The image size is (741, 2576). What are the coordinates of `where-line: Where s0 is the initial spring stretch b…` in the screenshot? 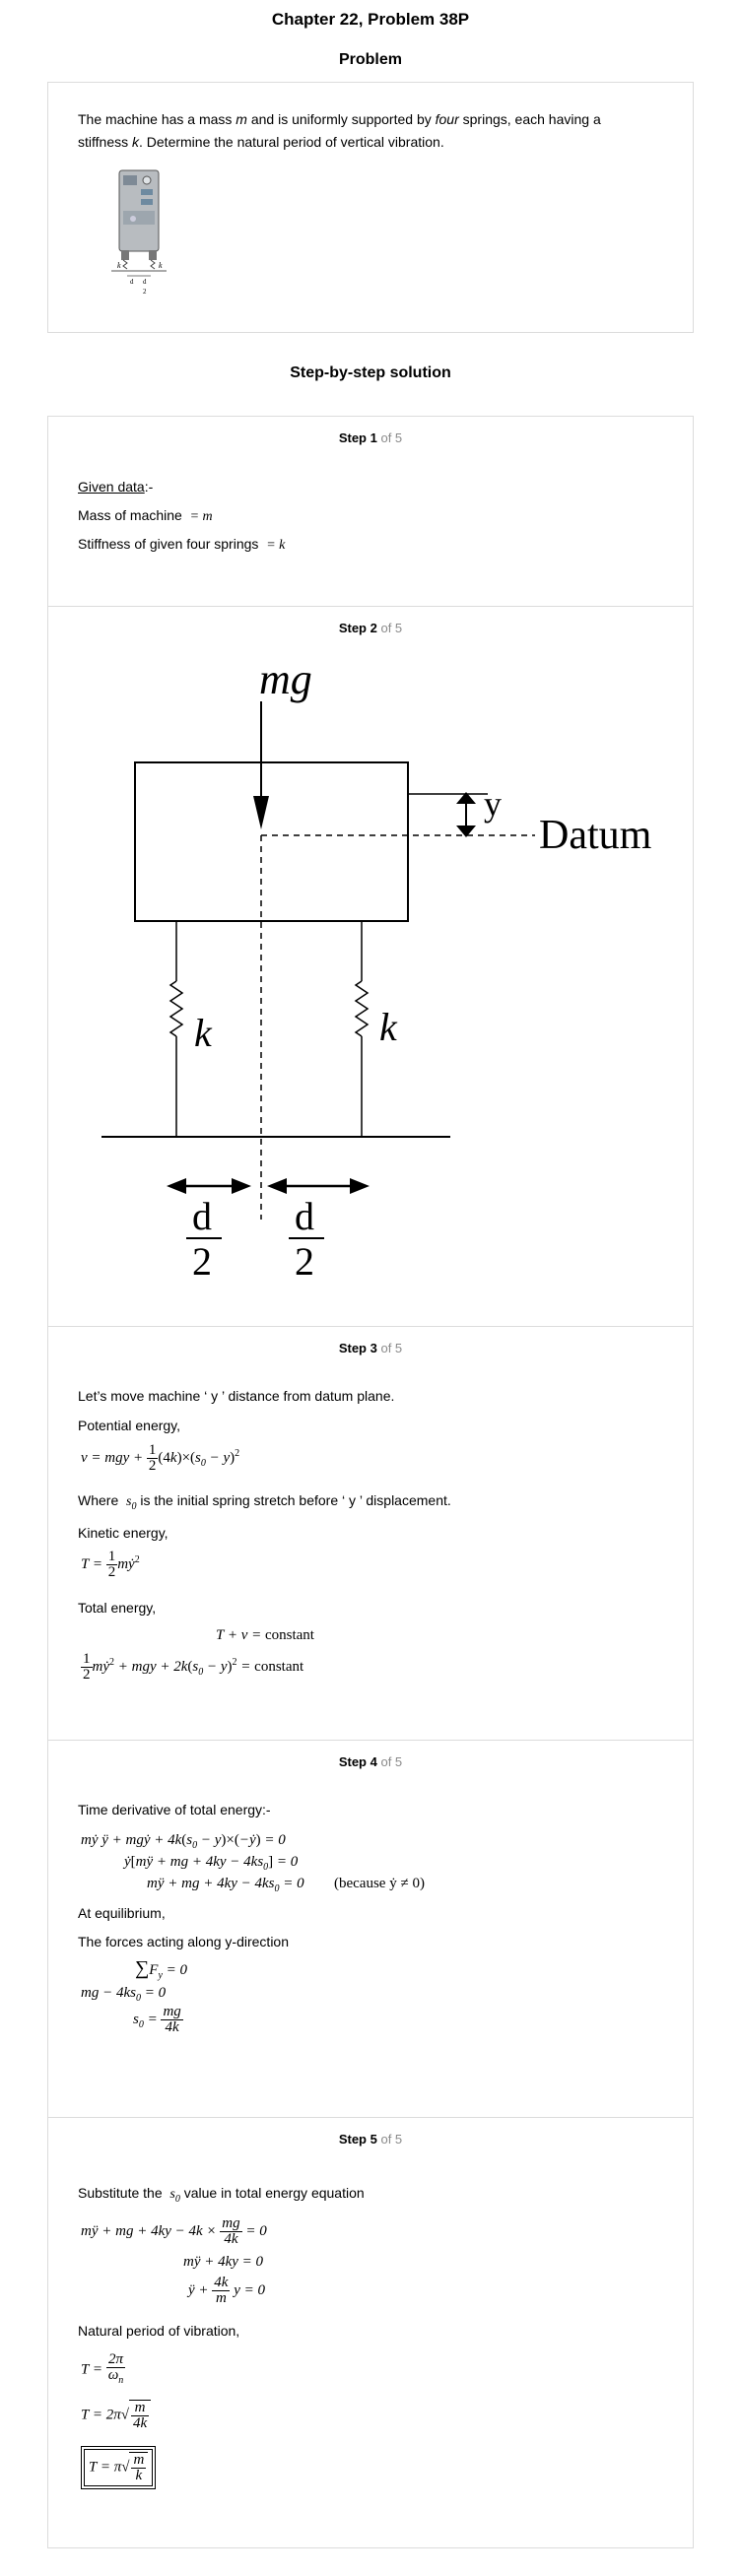 It's located at (264, 1502).